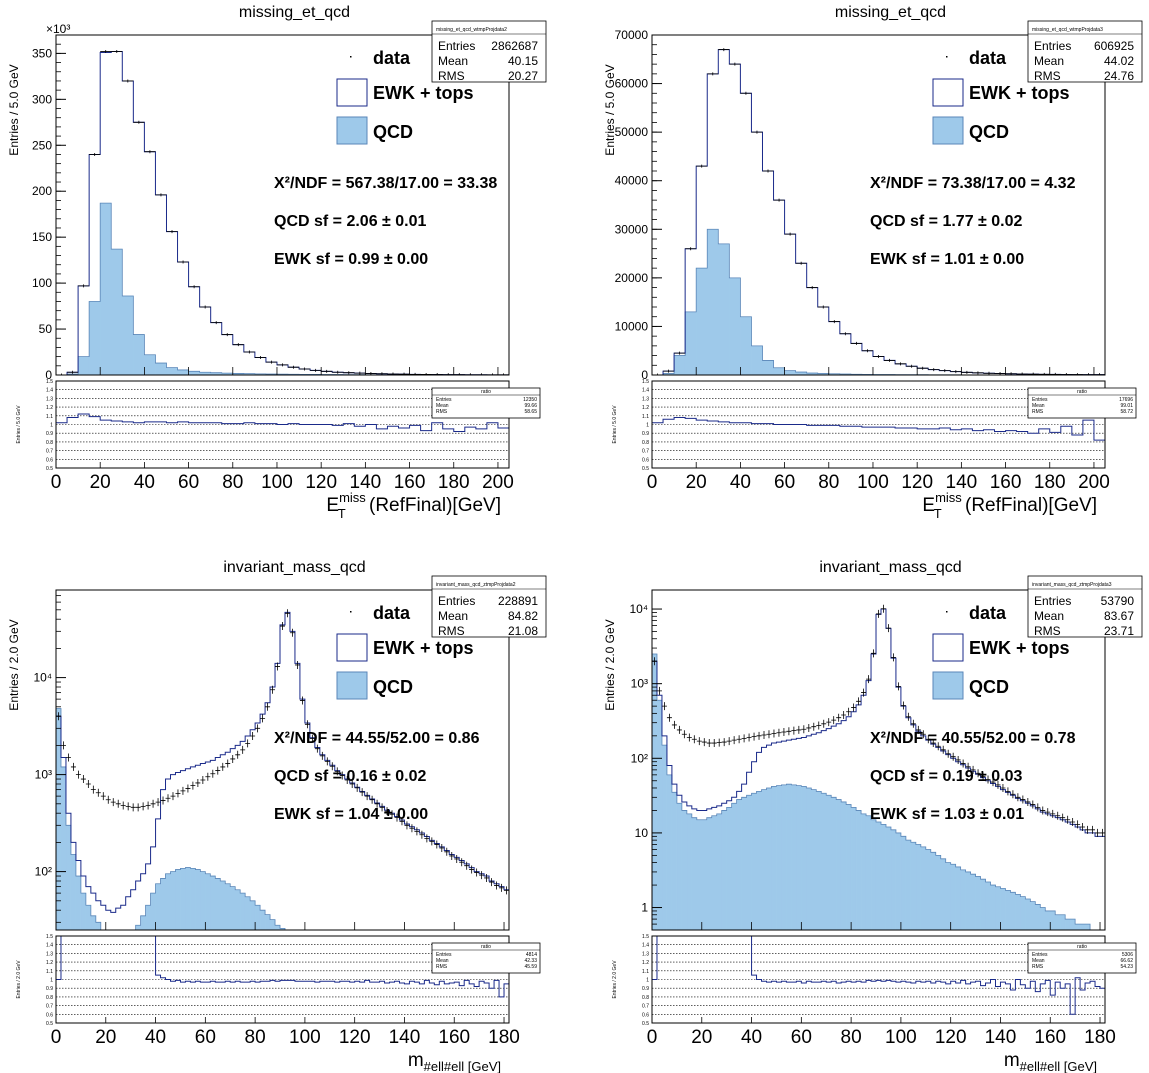  What do you see at coordinates (901, 1037) in the screenshot?
I see `x-tick-label: 100` at bounding box center [901, 1037].